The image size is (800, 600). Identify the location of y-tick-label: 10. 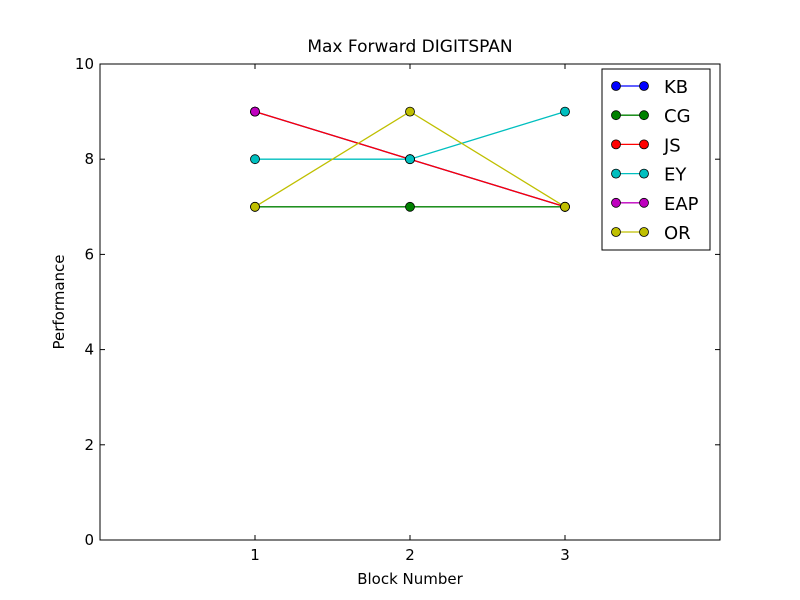
(84, 64).